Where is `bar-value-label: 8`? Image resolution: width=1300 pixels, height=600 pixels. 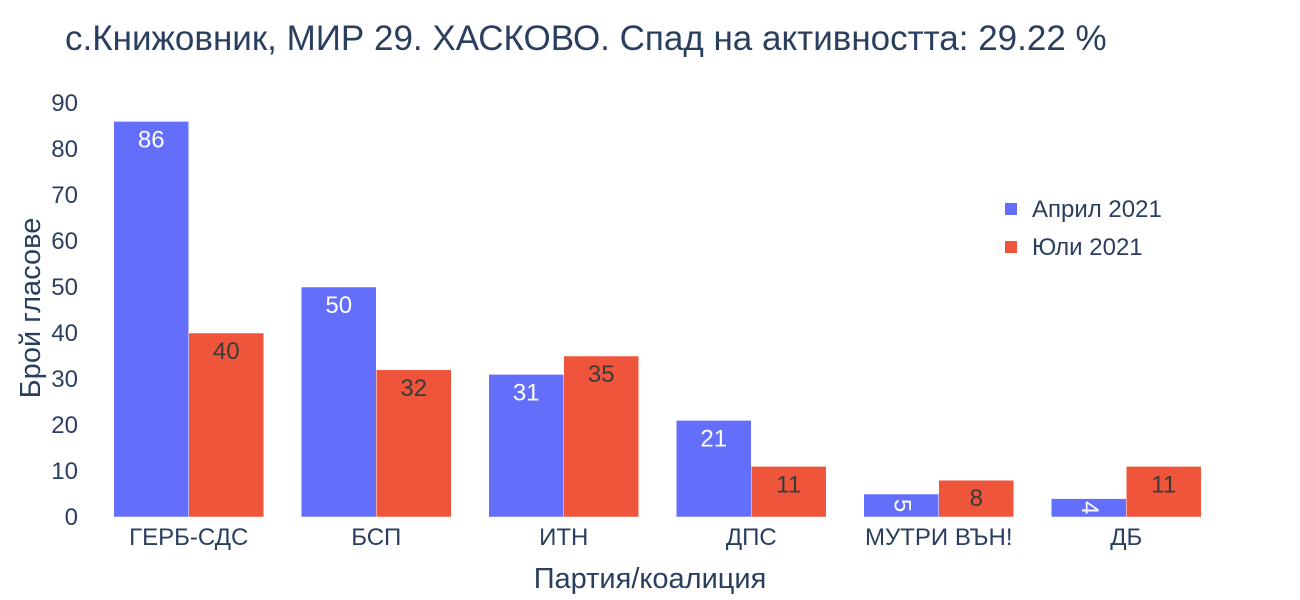 bar-value-label: 8 is located at coordinates (976, 498).